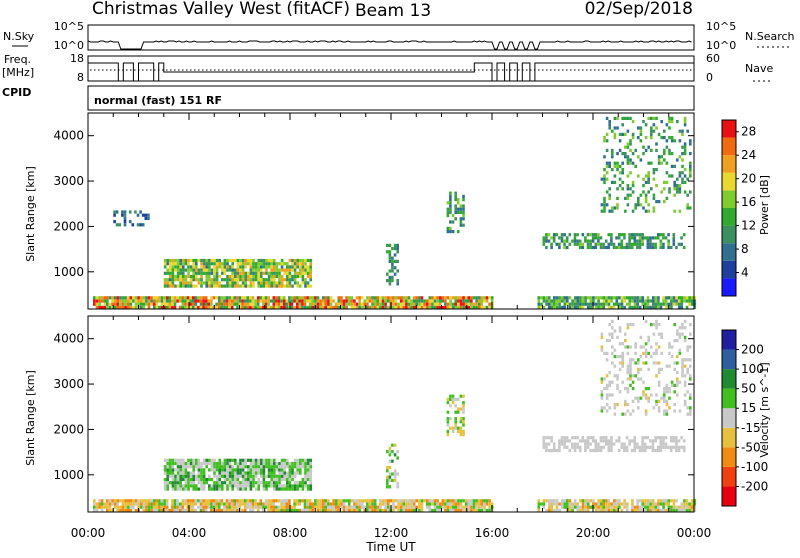 This screenshot has width=800, height=558. I want to click on colorbar-frame, so click(729, 208).